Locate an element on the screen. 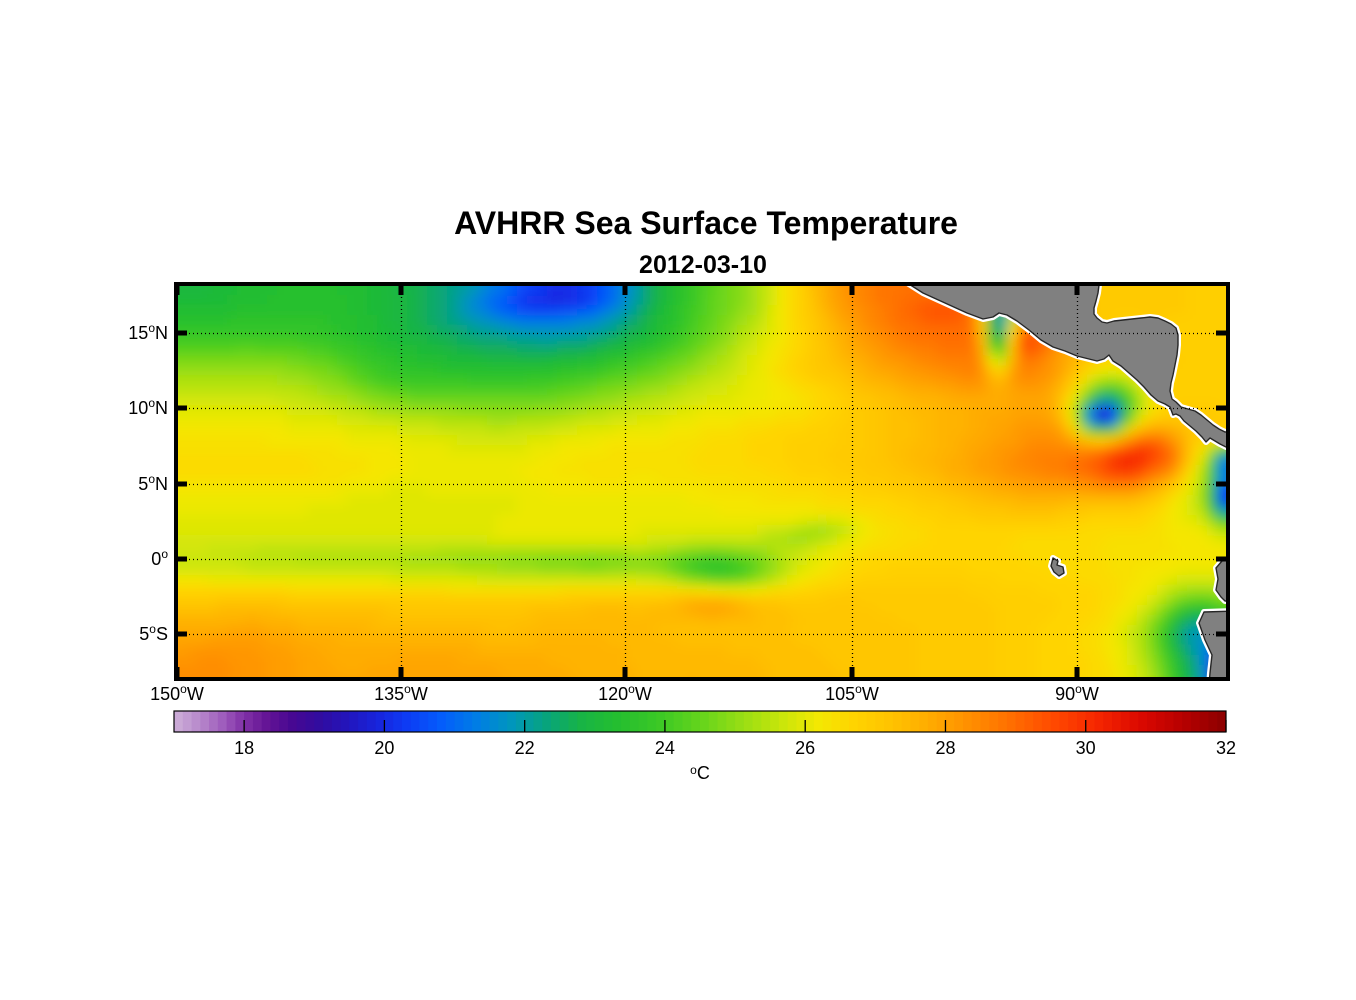  svg-text: 20 is located at coordinates (384, 748).